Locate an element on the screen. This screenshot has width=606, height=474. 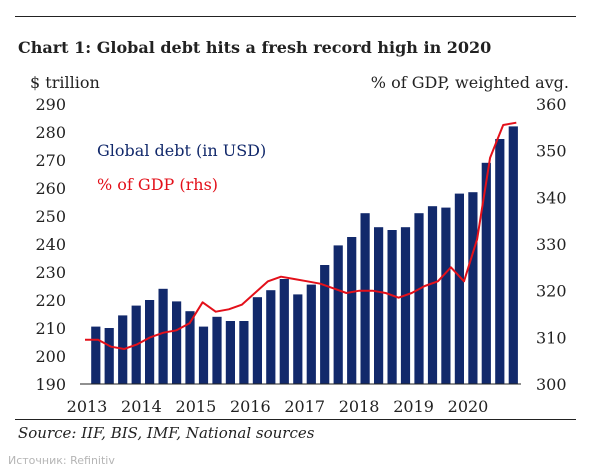
x-tick-label: 2020 is located at coordinates (468, 406).